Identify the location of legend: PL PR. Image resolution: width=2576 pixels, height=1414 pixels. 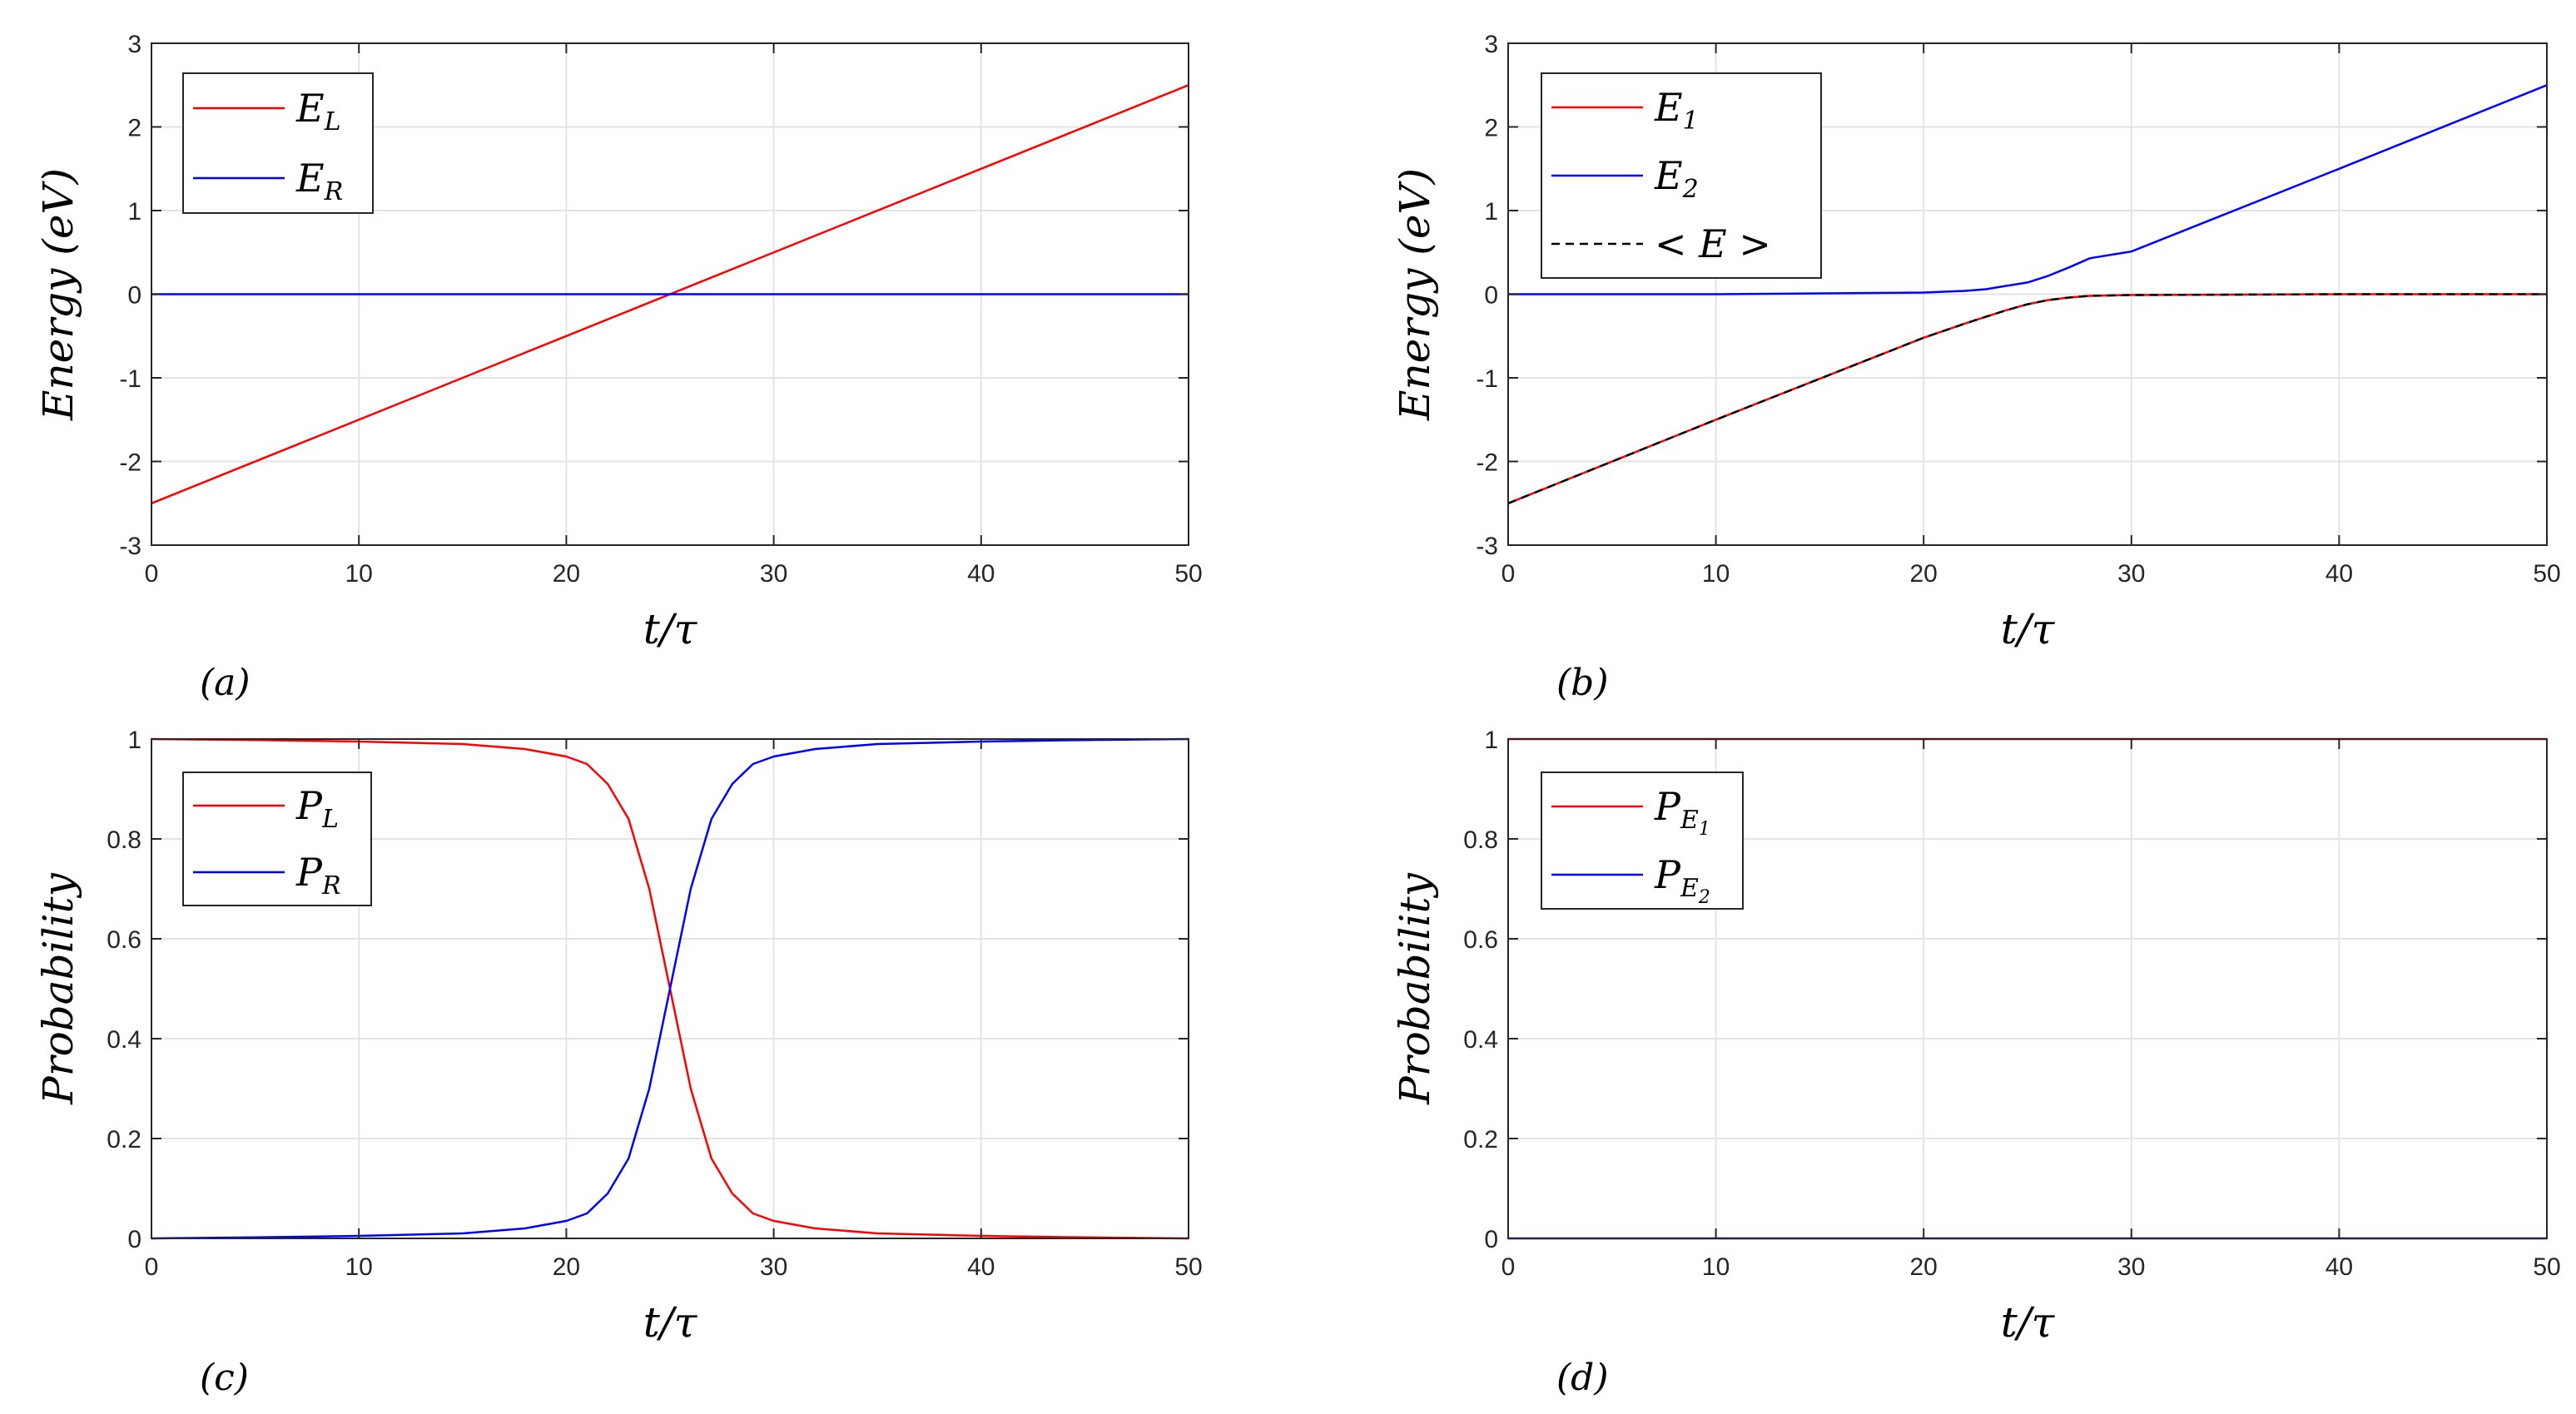
(277, 838).